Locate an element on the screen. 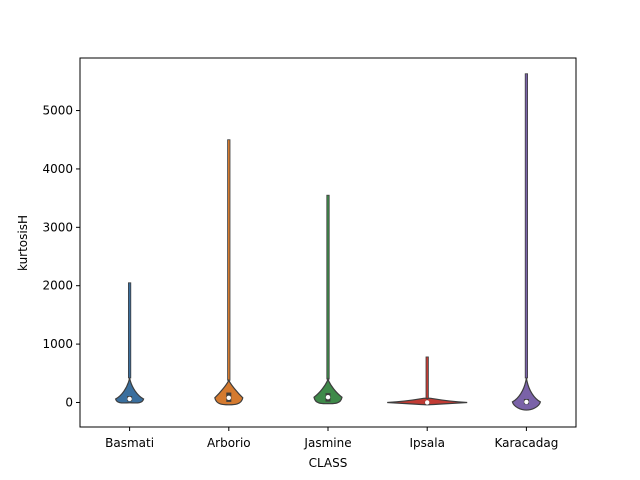  x-tick-label: Ipsala is located at coordinates (426, 443).